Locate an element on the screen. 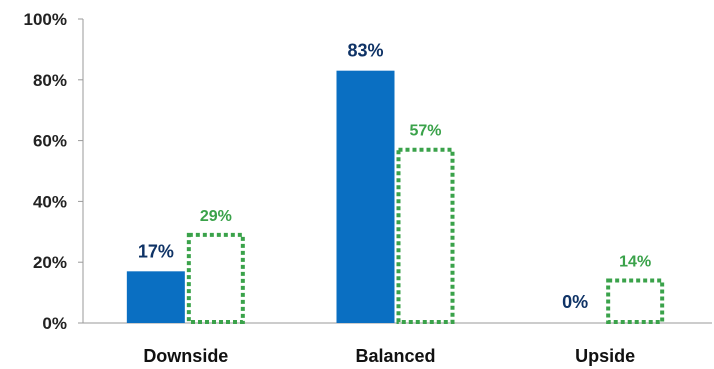  data-label-series-2: 57% is located at coordinates (425, 131).